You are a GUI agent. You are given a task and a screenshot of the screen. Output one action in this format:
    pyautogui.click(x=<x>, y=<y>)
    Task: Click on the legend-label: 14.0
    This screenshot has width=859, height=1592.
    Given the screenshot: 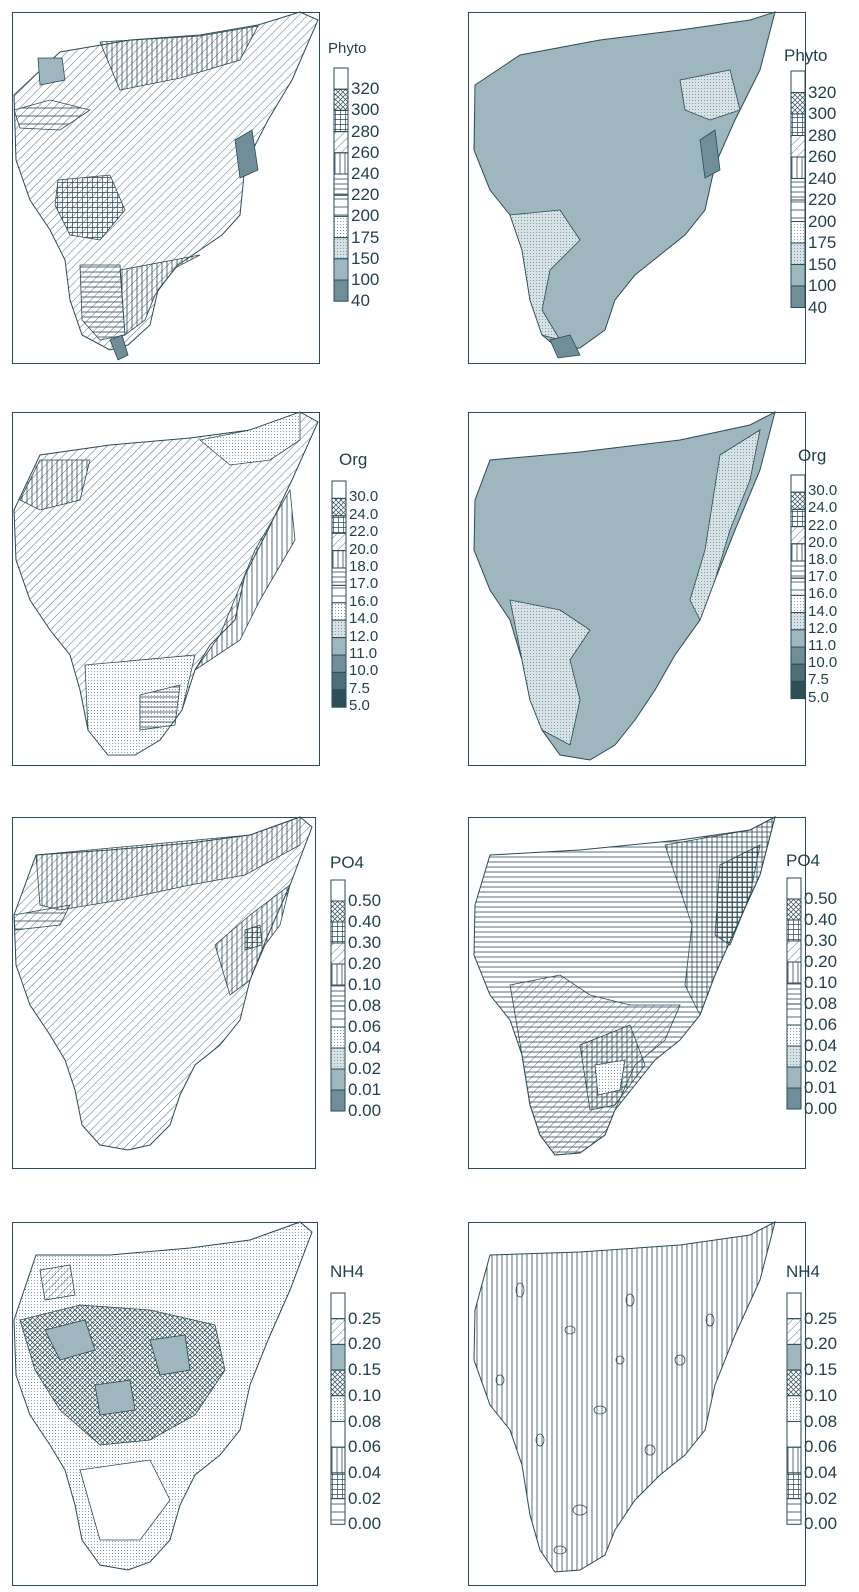 What is the action you would take?
    pyautogui.click(x=364, y=619)
    